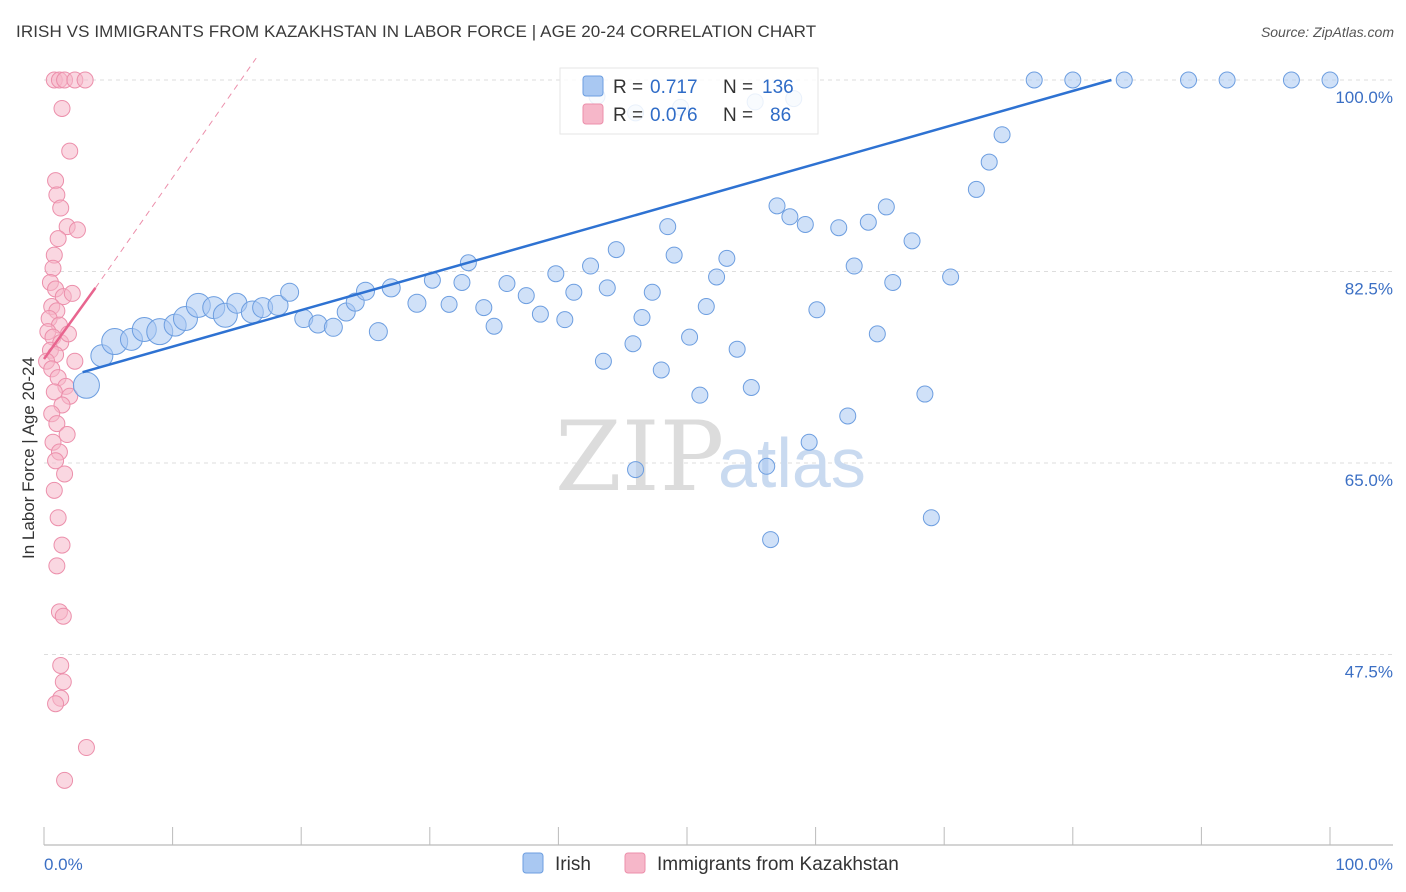 The image size is (1406, 892). I want to click on y-tick-label: 47.5%, so click(1369, 672).